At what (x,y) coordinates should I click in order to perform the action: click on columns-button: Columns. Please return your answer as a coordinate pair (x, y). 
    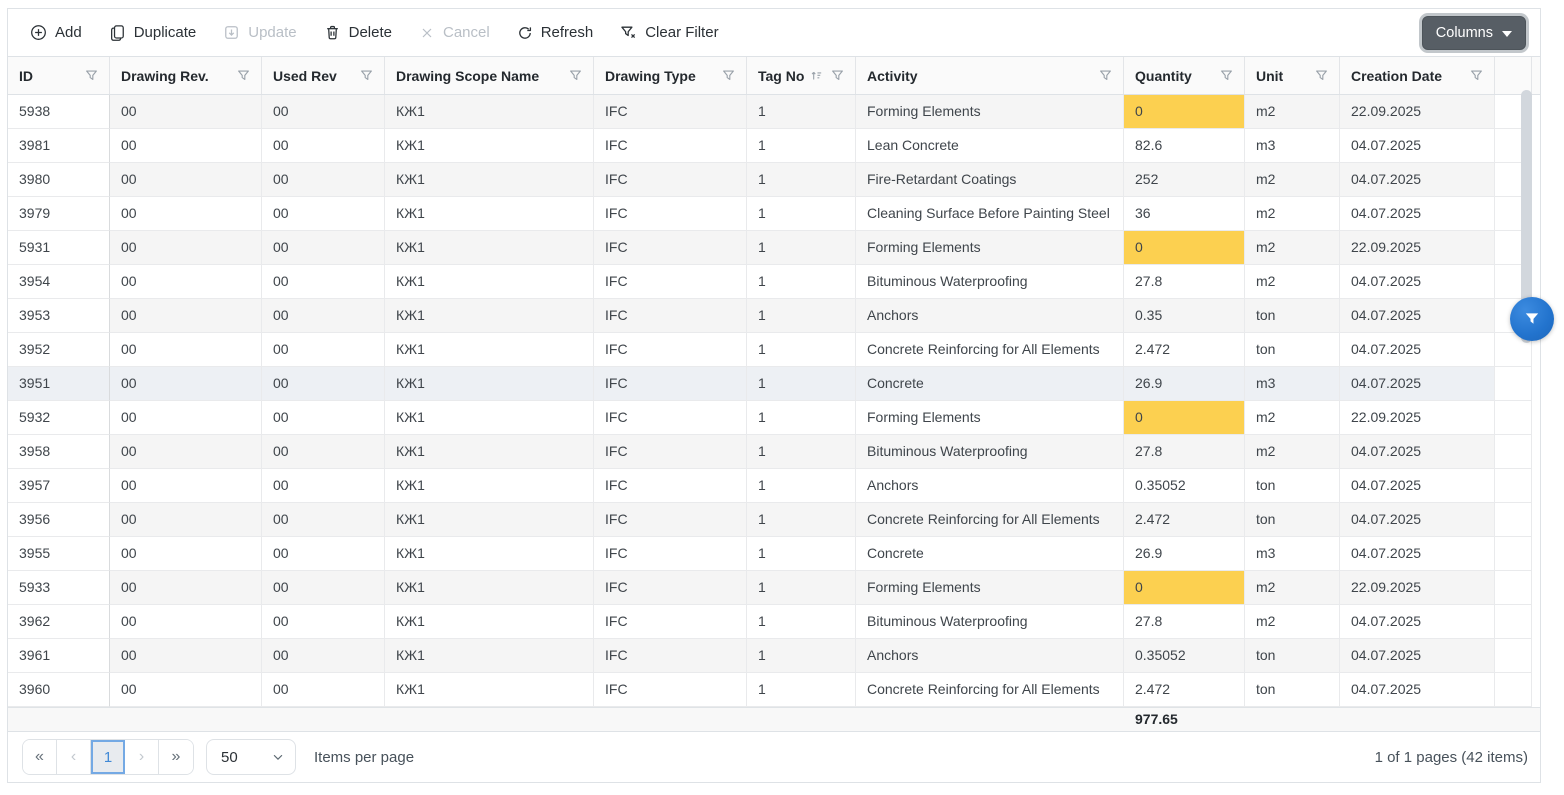
    Looking at the image, I should click on (1473, 32).